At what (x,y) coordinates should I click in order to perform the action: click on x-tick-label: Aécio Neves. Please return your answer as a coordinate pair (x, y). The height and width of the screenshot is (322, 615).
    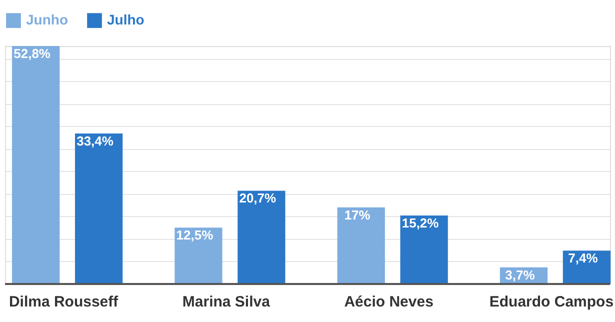
    Looking at the image, I should click on (389, 302).